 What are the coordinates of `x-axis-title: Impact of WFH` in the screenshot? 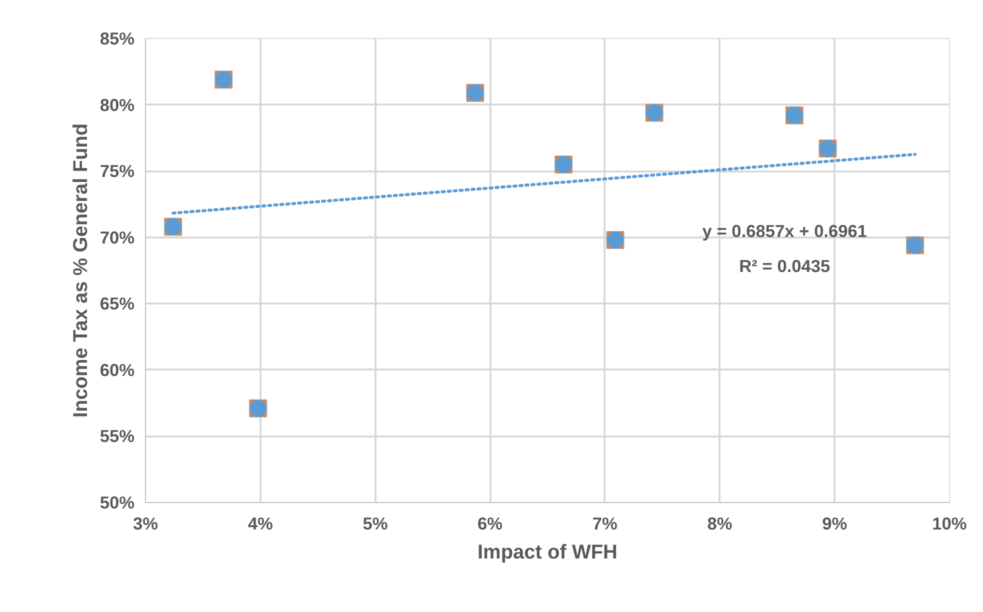 It's located at (548, 553).